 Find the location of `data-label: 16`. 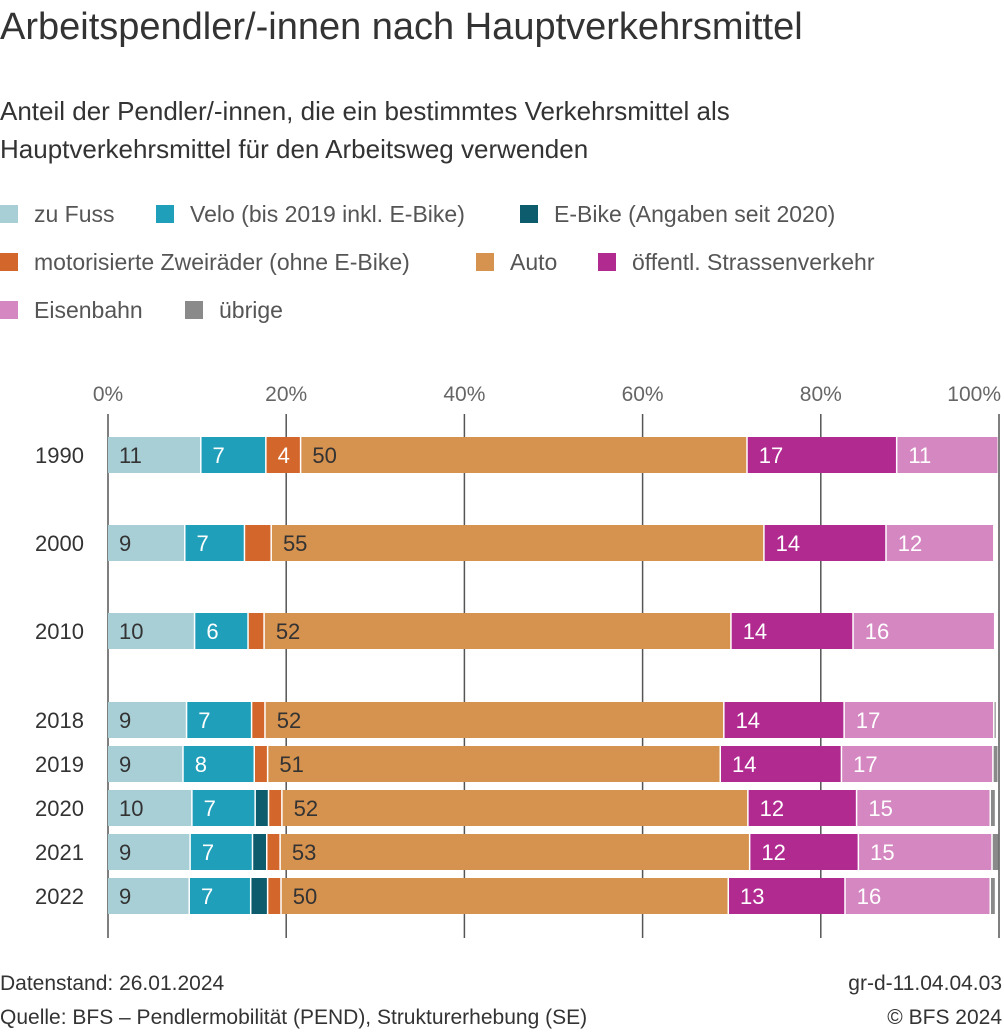

data-label: 16 is located at coordinates (877, 631).